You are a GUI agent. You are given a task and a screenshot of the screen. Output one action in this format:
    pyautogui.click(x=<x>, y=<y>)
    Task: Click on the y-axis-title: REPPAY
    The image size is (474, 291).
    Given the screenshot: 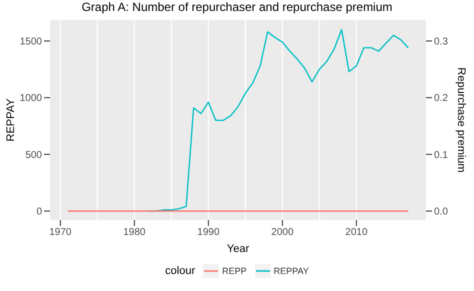 What is the action you would take?
    pyautogui.click(x=10, y=120)
    